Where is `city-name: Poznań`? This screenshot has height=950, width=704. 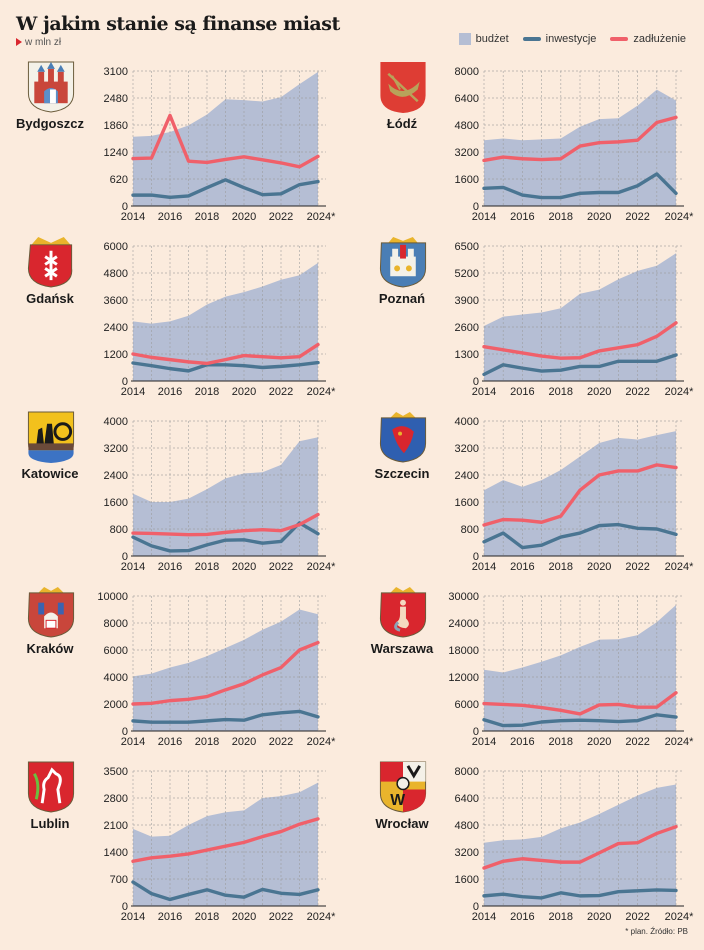 city-name: Poznań is located at coordinates (402, 298).